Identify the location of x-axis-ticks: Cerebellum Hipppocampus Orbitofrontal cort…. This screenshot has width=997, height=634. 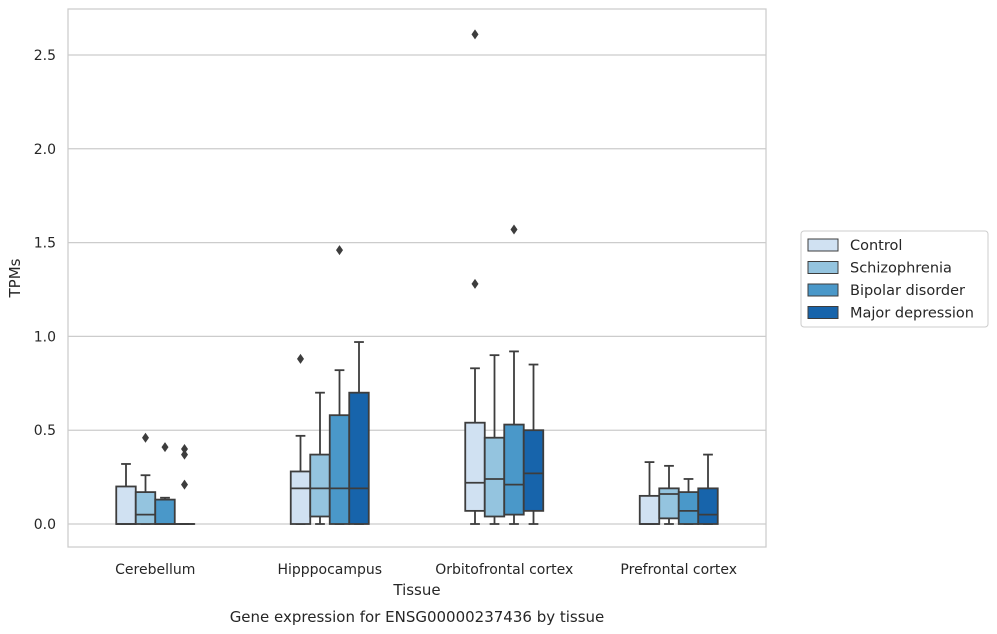
(426, 570).